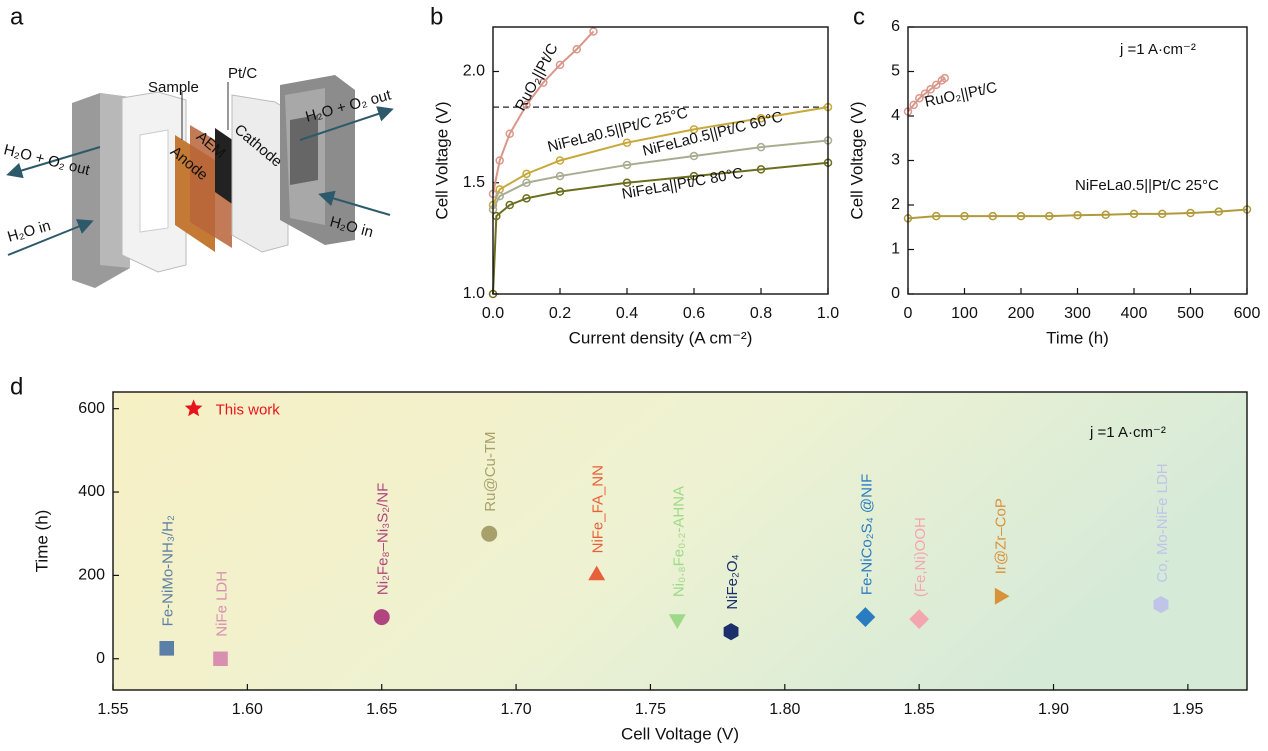 This screenshot has height=751, width=1268. Describe the element at coordinates (493, 313) in the screenshot. I see `x-tick-label: 0.0` at that location.